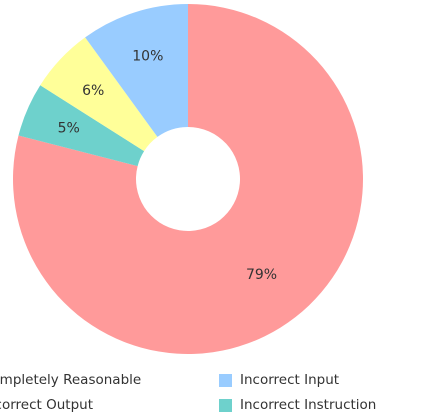  Describe the element at coordinates (261, 275) in the screenshot. I see `slice-label: 79%` at that location.